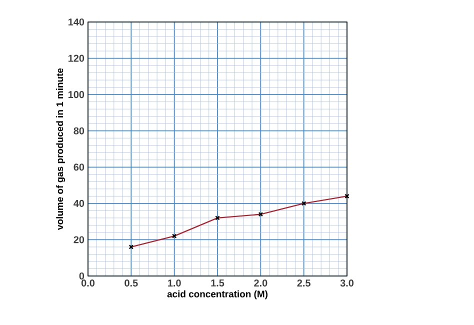  What do you see at coordinates (174, 283) in the screenshot?
I see `x-tick-label: 1.0` at bounding box center [174, 283].